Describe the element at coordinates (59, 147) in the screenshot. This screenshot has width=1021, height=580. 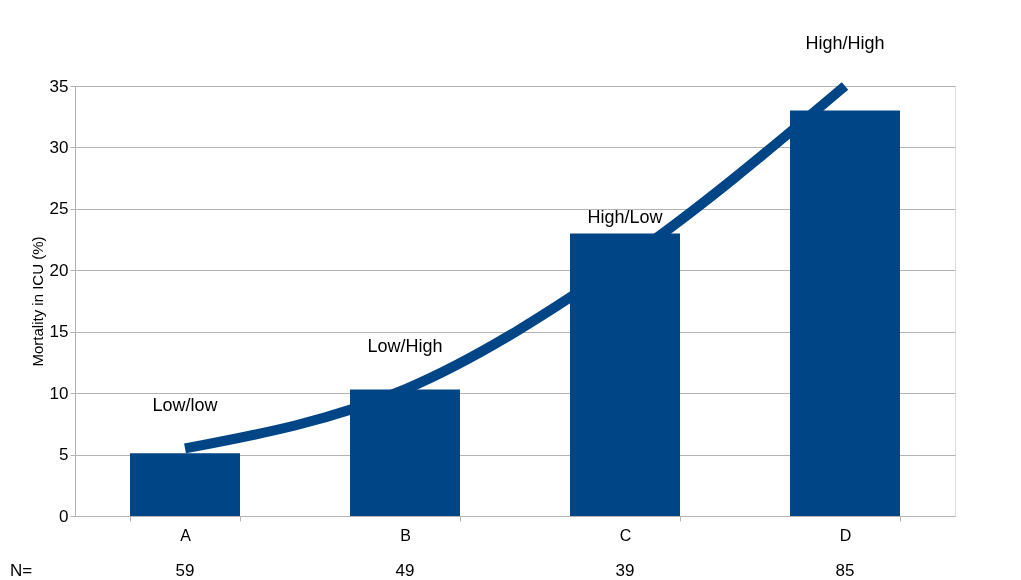
I see `y-tick-label: 30` at that location.